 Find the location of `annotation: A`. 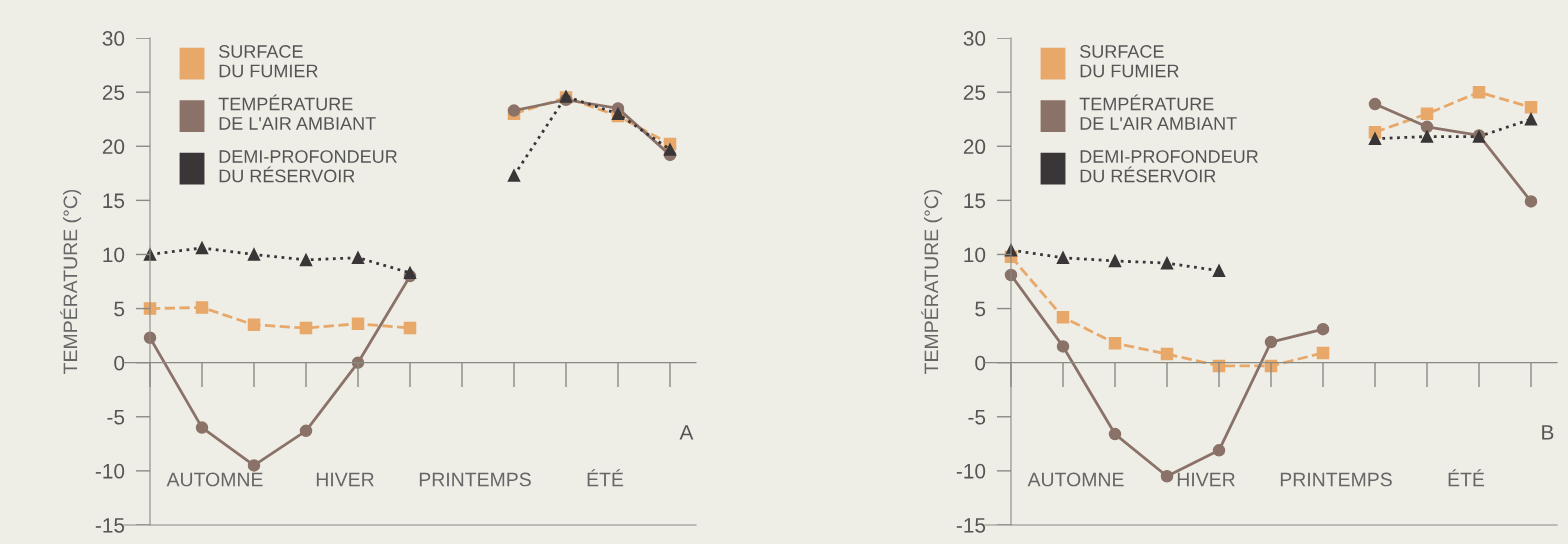

annotation: A is located at coordinates (686, 432).